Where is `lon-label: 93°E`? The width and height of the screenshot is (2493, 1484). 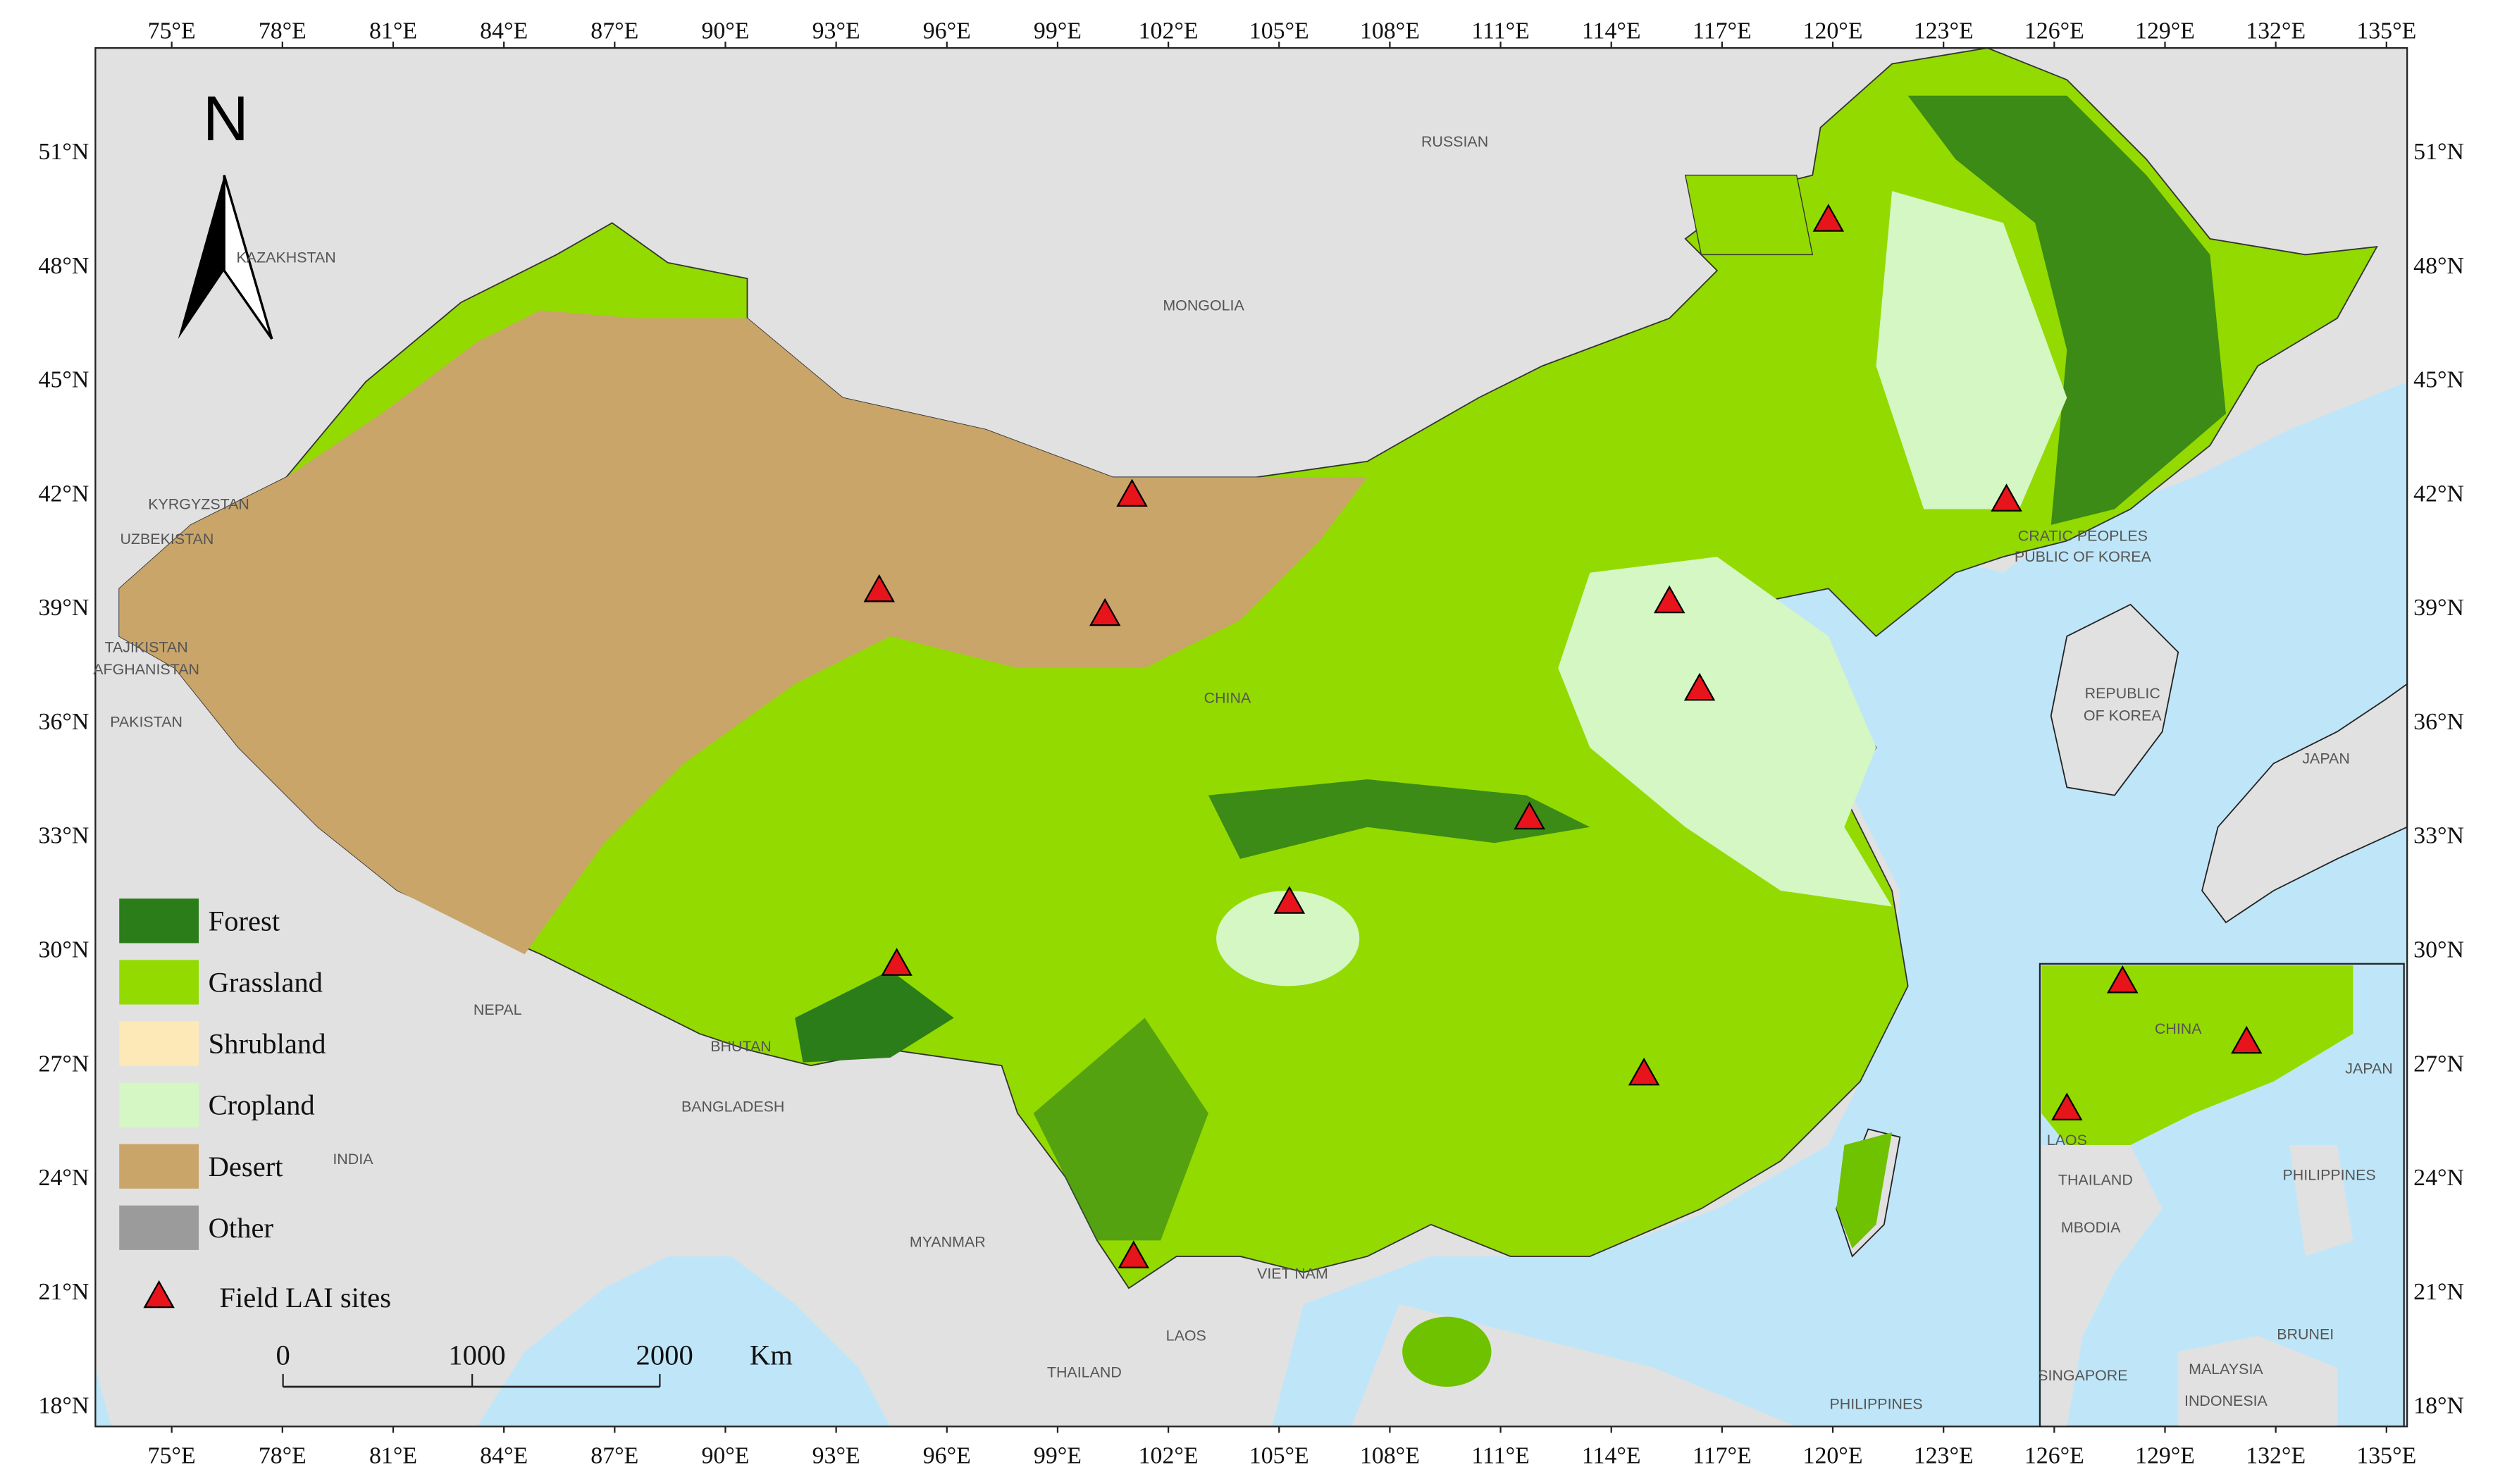 lon-label: 93°E is located at coordinates (836, 31).